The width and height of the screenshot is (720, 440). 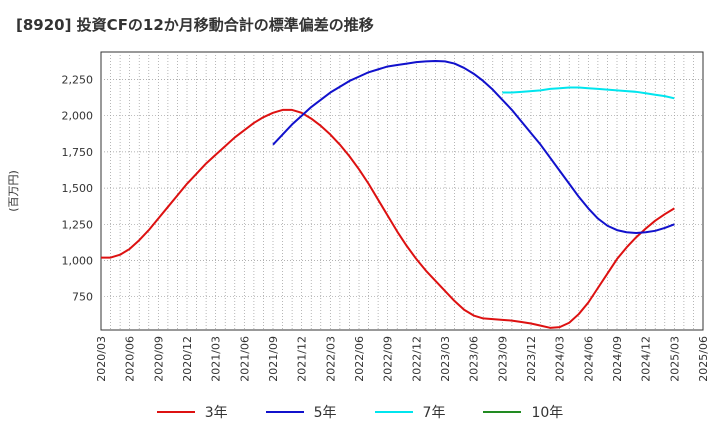 I want to click on x-tick-label: 2021/09, so click(x=273, y=359).